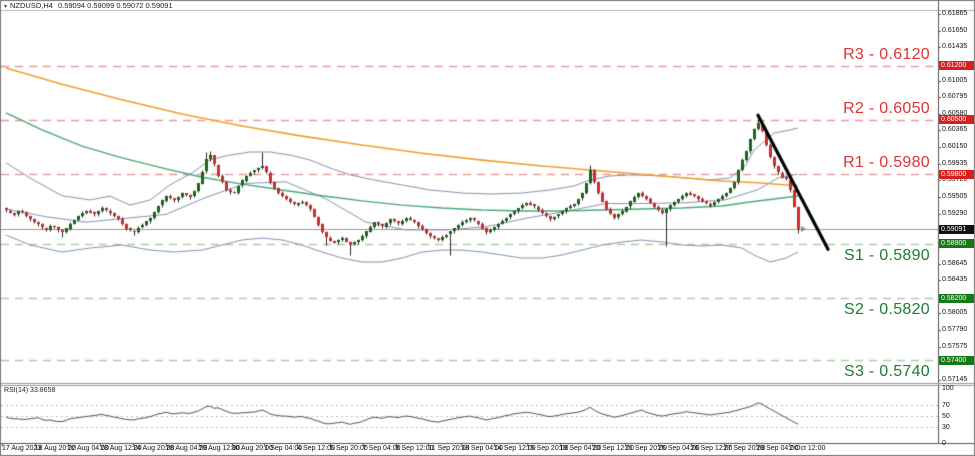 The height and width of the screenshot is (456, 975). Describe the element at coordinates (956, 298) in the screenshot. I see `price-tag-s2: 0.58200` at that location.